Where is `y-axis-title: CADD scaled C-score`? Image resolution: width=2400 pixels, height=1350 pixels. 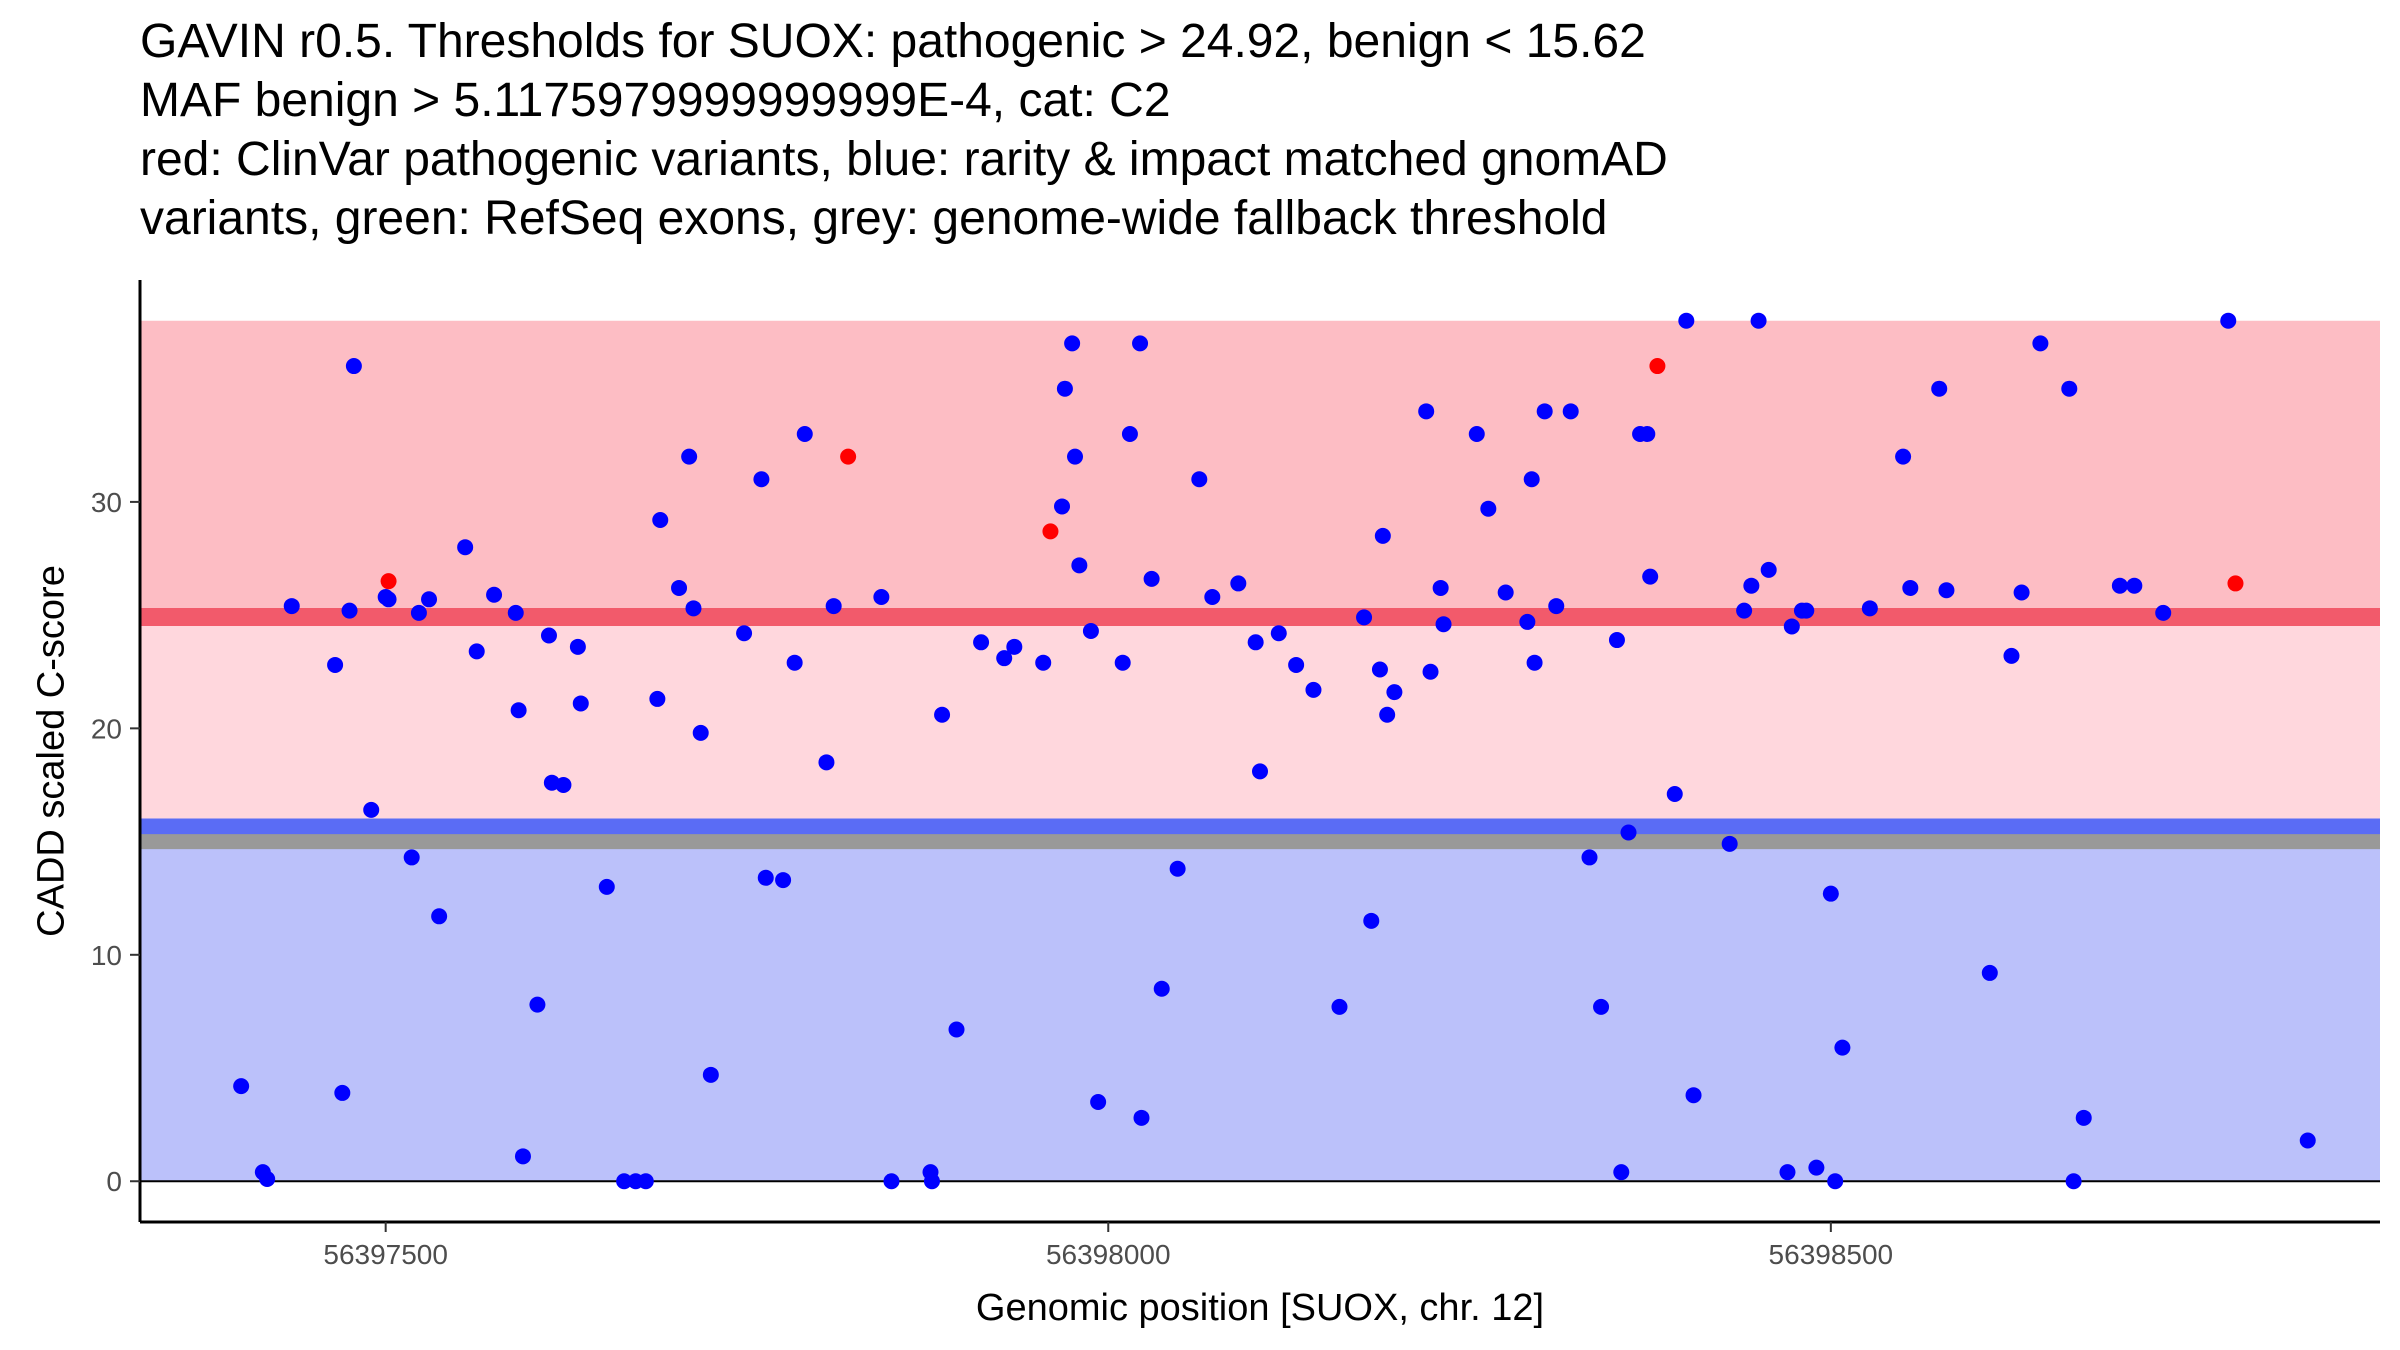 y-axis-title: CADD scaled C-score is located at coordinates (51, 751).